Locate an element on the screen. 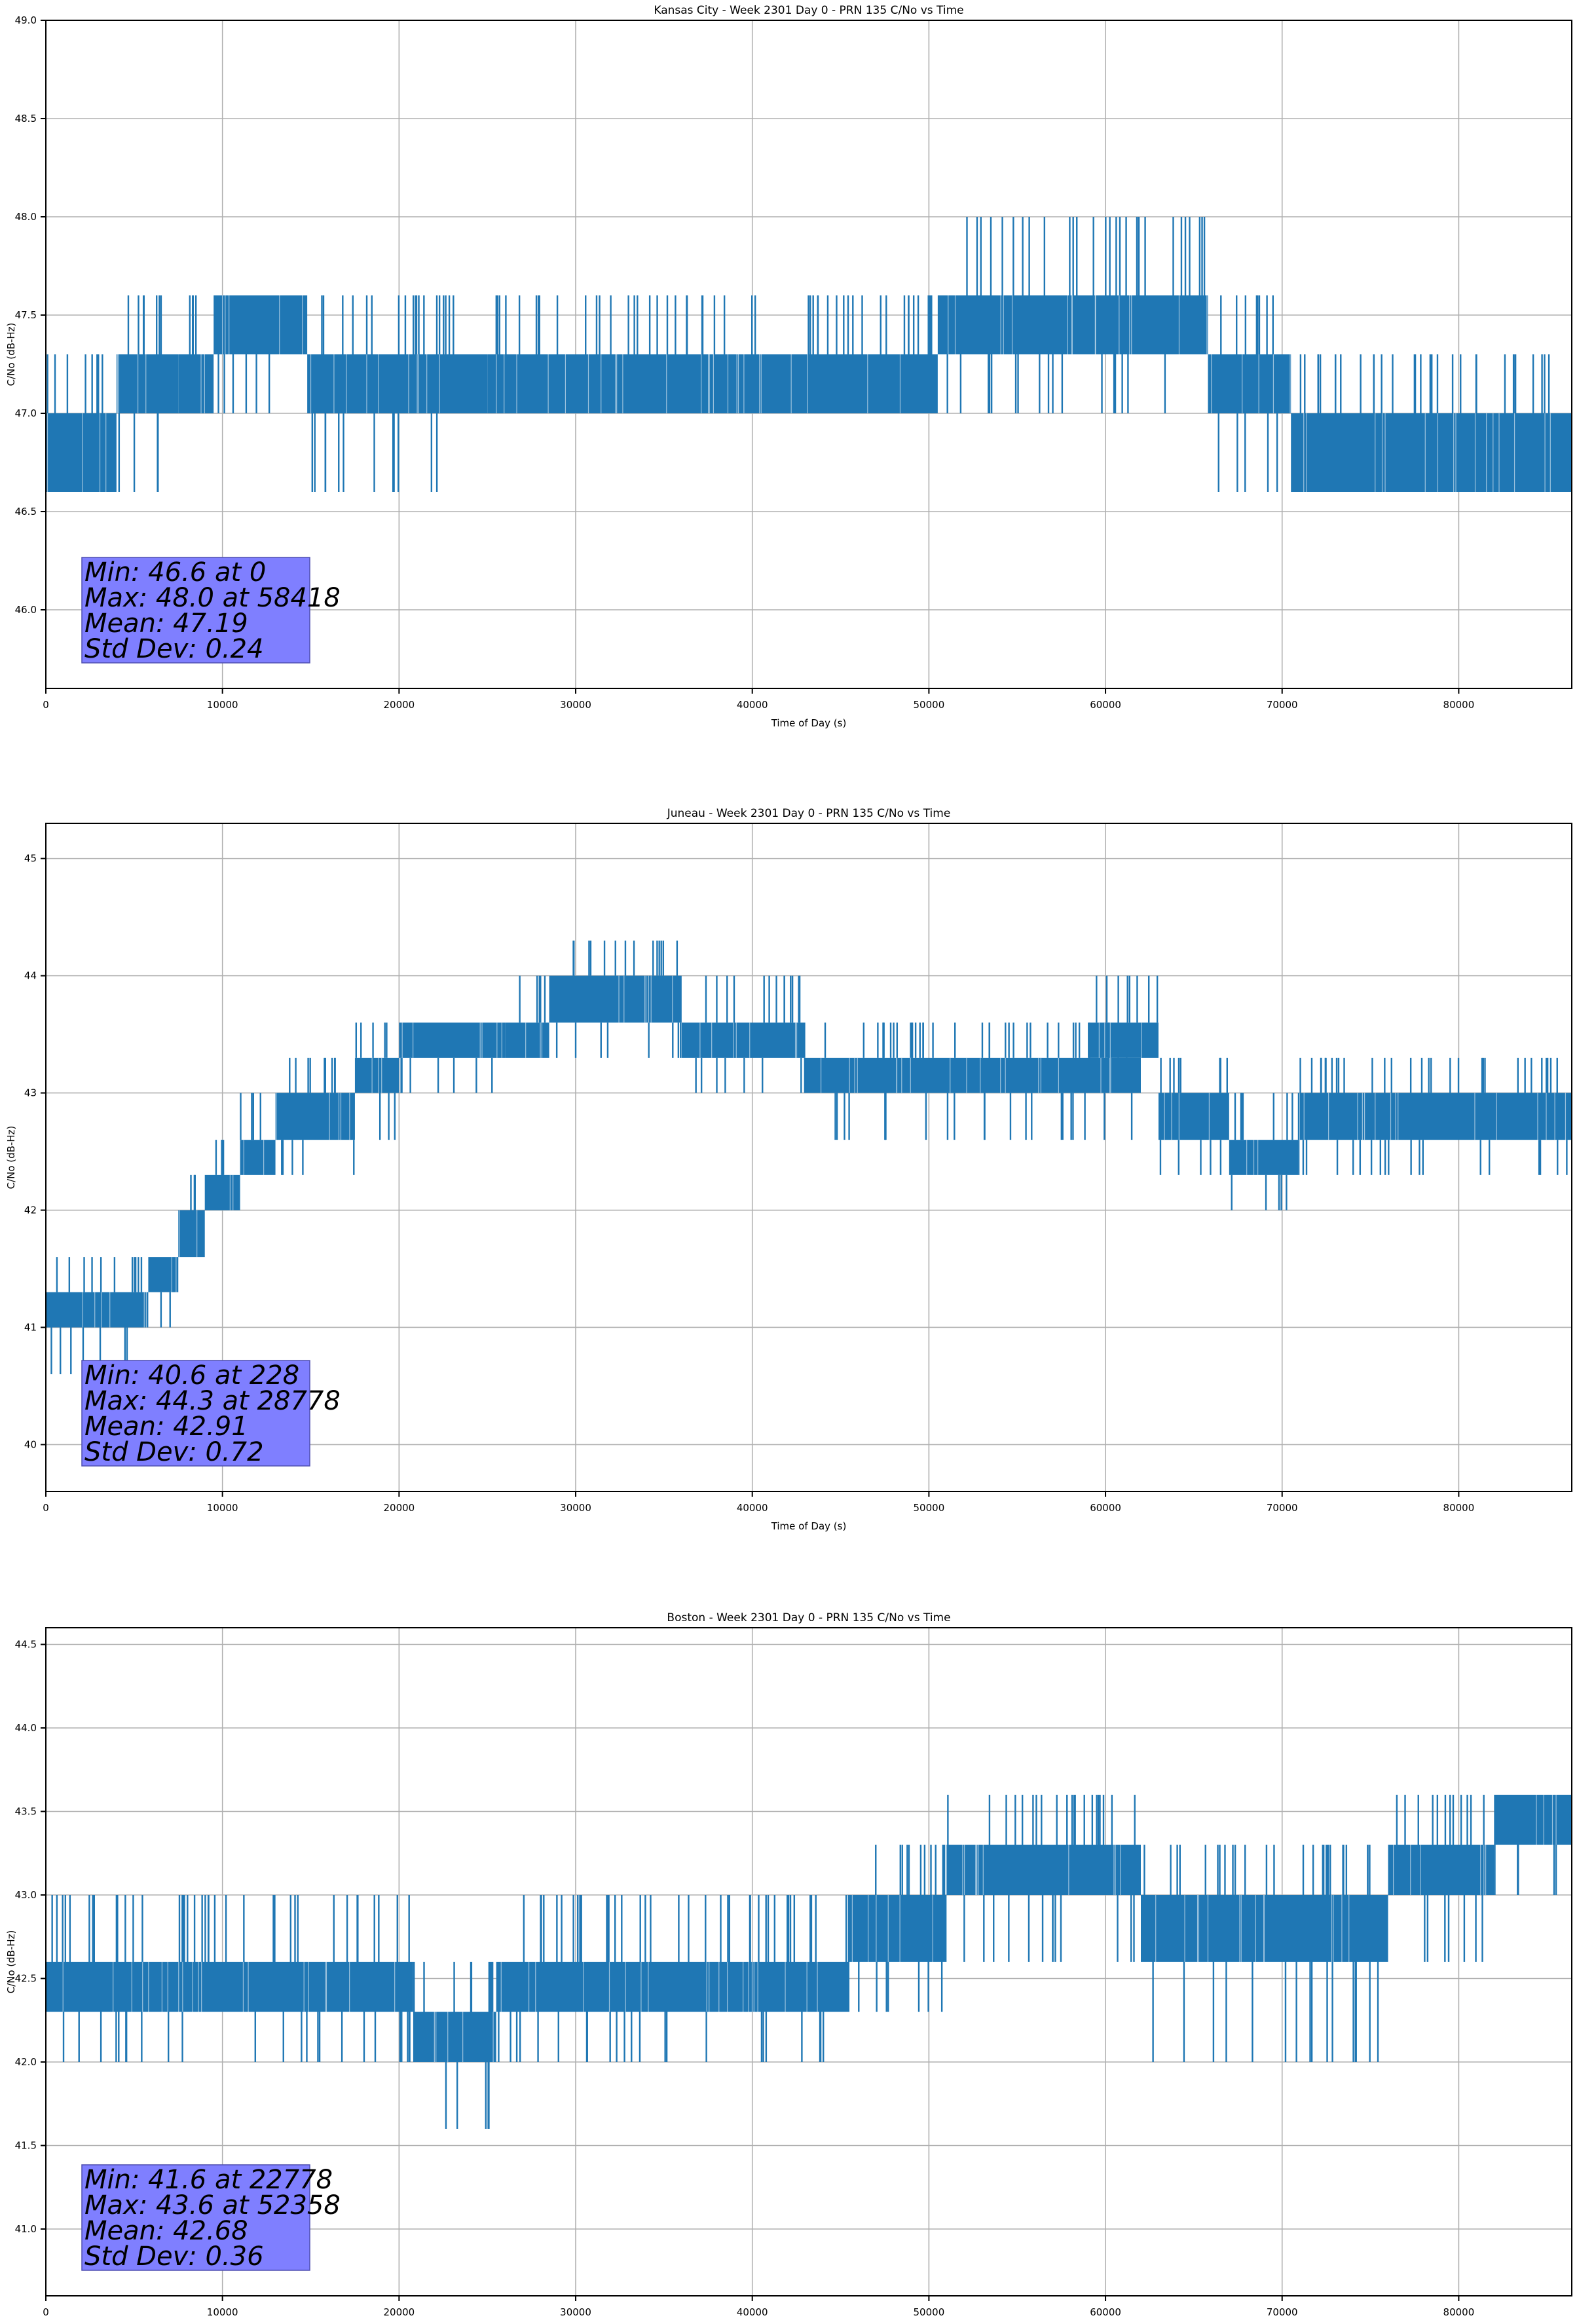 This screenshot has height=2324, width=1577. y-tick-label: 48.0 is located at coordinates (26, 217).